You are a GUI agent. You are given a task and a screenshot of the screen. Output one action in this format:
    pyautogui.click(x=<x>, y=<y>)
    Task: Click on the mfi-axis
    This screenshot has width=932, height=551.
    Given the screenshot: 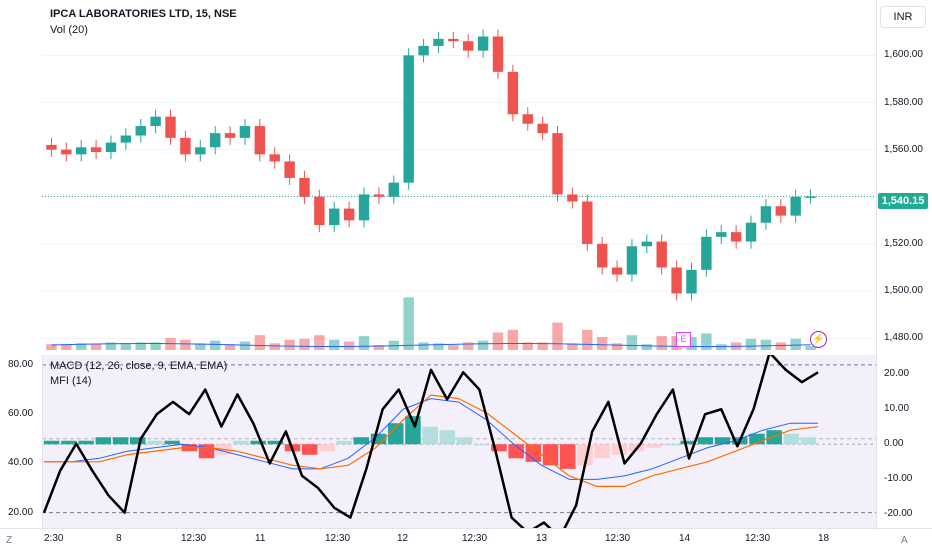 What is the action you would take?
    pyautogui.click(x=21, y=442)
    